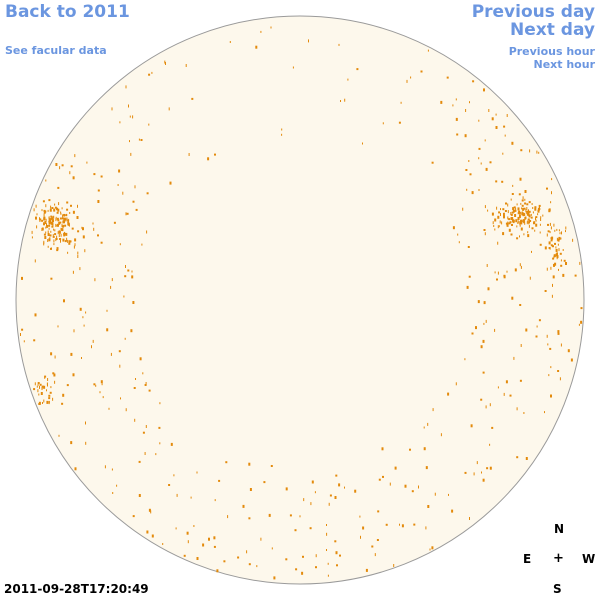  What do you see at coordinates (533, 12) in the screenshot?
I see `previous-day-link: Previous day` at bounding box center [533, 12].